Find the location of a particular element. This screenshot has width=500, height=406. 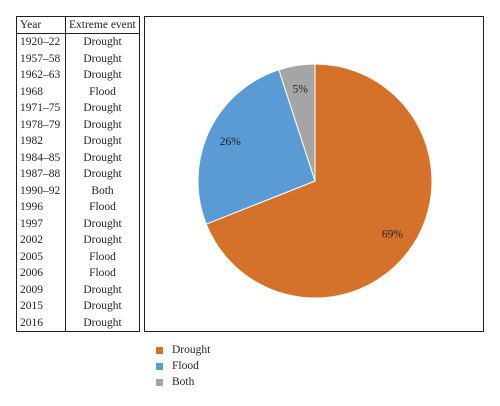

table-row: 1978–79 Drought is located at coordinates (78, 124).